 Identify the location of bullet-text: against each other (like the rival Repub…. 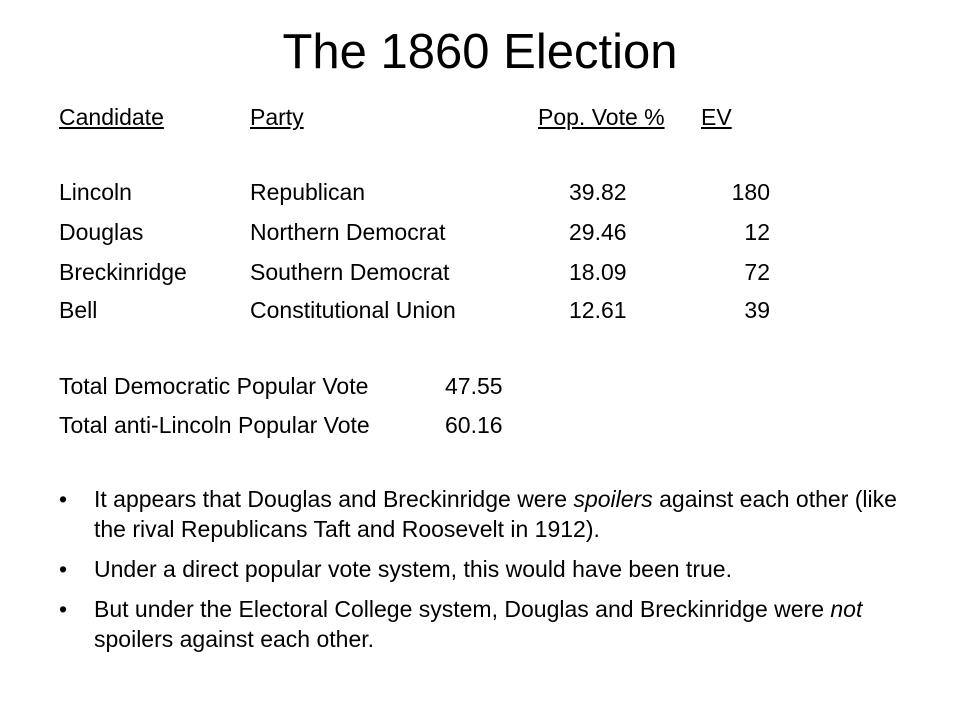
(495, 514).